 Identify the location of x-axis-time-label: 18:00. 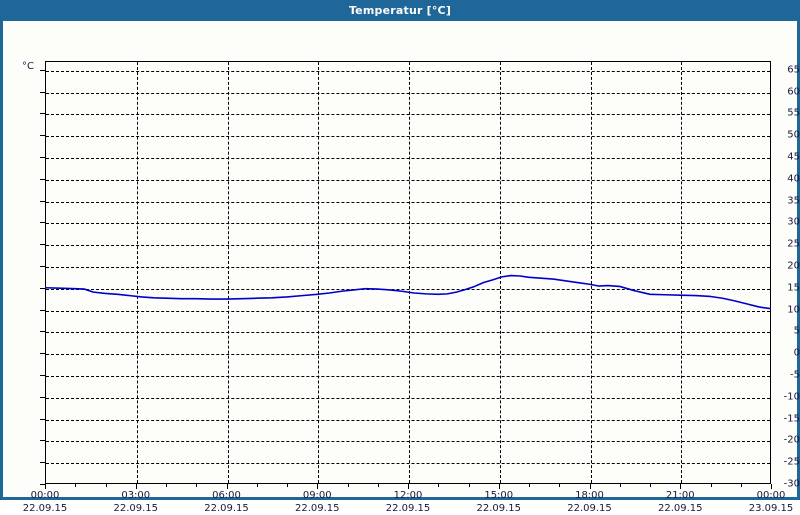
(589, 495).